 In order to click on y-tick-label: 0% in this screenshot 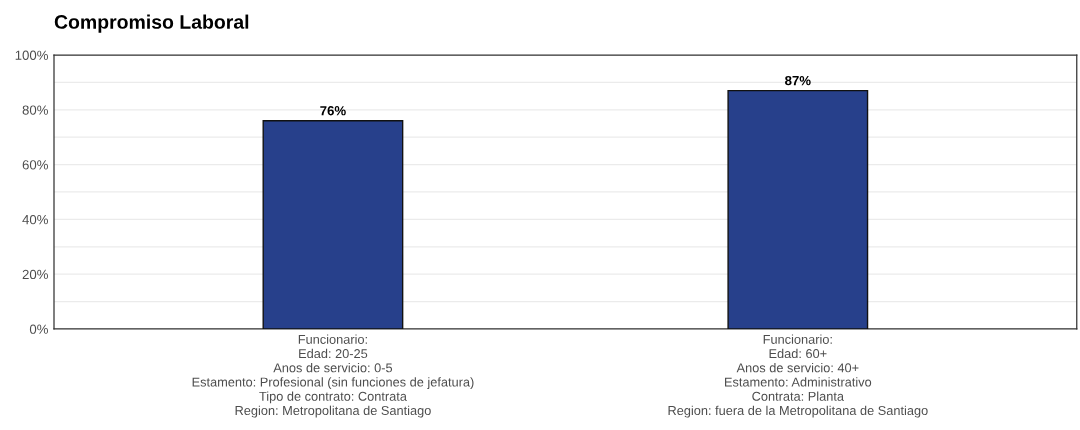, I will do `click(38, 329)`.